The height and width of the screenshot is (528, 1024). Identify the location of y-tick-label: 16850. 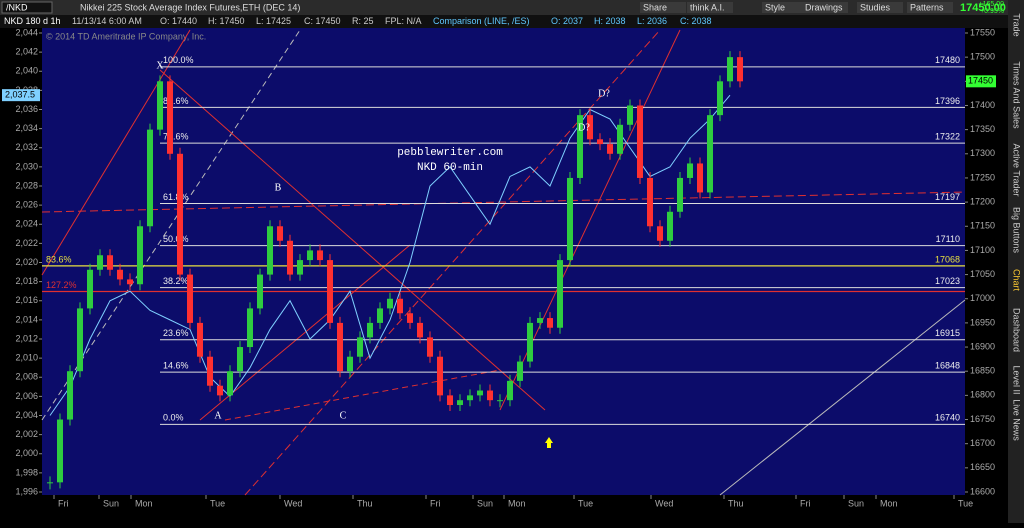
(982, 371).